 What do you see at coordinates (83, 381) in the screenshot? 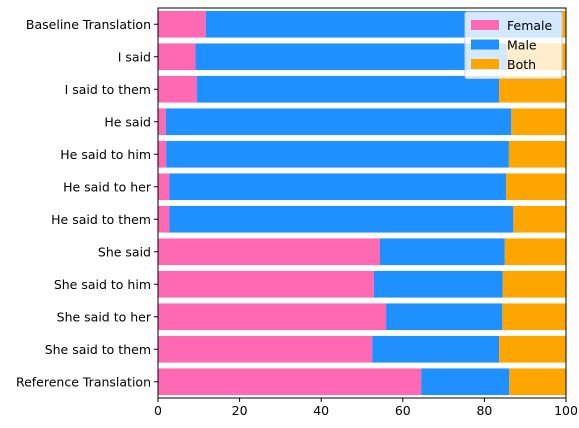
I see `y-tick-label: Reference Translation` at bounding box center [83, 381].